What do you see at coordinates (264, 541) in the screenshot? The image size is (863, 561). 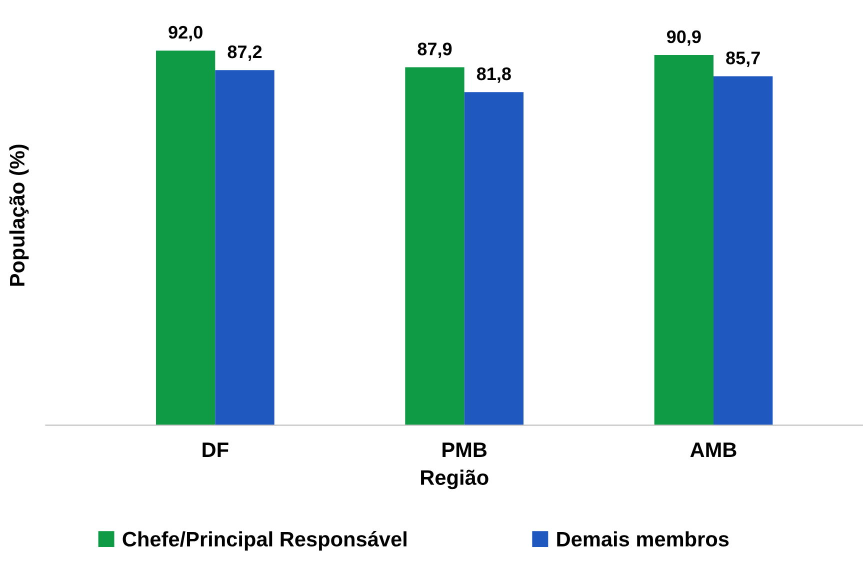 I see `legend-label: Chefe/Principal Responsável` at bounding box center [264, 541].